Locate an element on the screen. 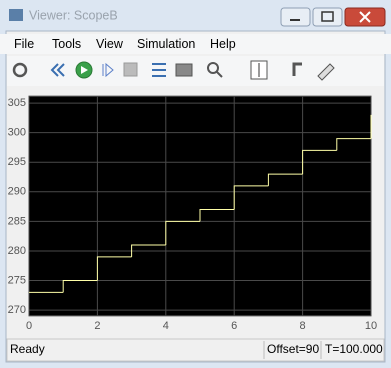 The height and width of the screenshot is (368, 391). status-offset: Offset=90 is located at coordinates (293, 349).